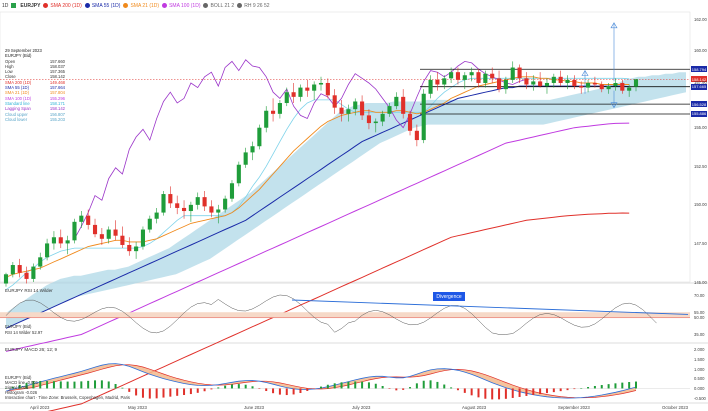 The width and height of the screenshot is (708, 411). I want to click on x-axis-tick: June 2023, so click(254, 407).